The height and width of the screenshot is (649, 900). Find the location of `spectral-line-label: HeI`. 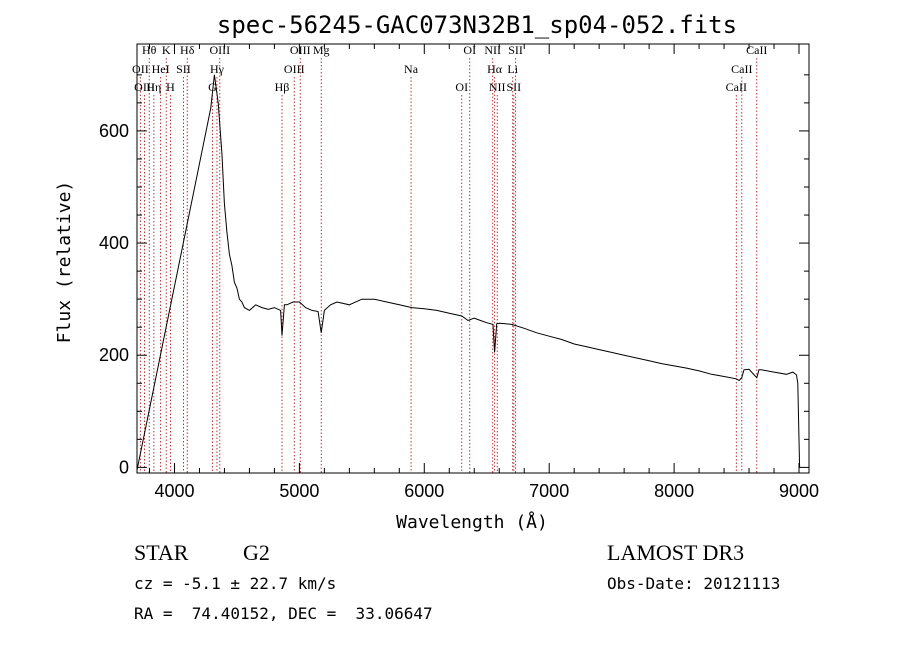

spectral-line-label: HeI is located at coordinates (161, 69).